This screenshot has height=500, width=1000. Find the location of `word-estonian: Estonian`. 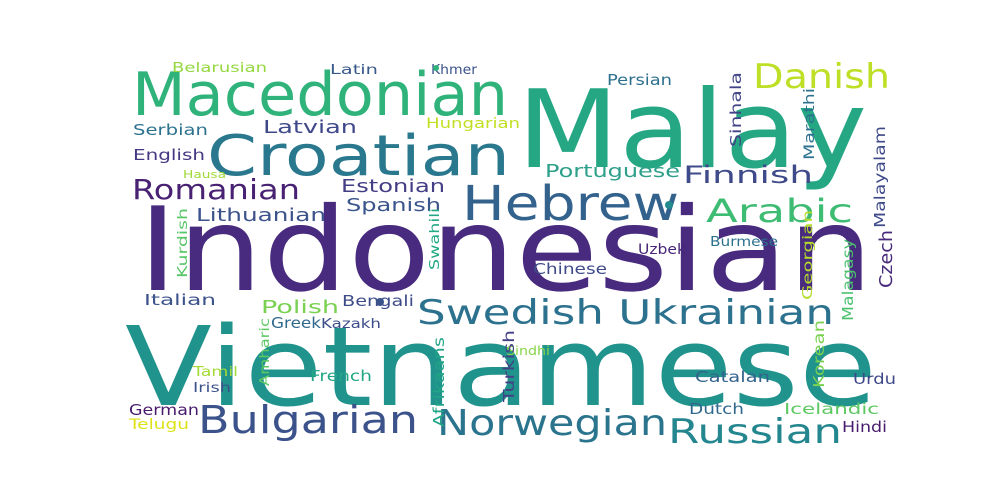

word-estonian: Estonian is located at coordinates (393, 186).